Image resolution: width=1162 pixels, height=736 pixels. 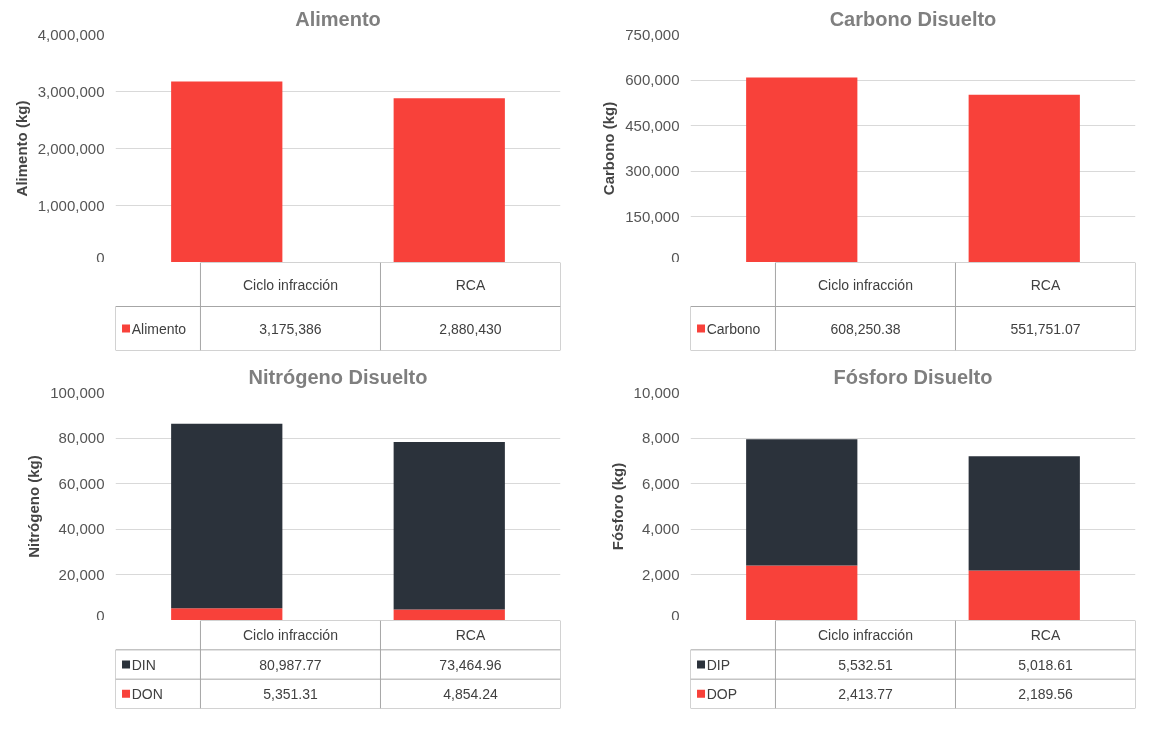 What do you see at coordinates (609, 148) in the screenshot?
I see `y-axis-title: Carbono (kg)` at bounding box center [609, 148].